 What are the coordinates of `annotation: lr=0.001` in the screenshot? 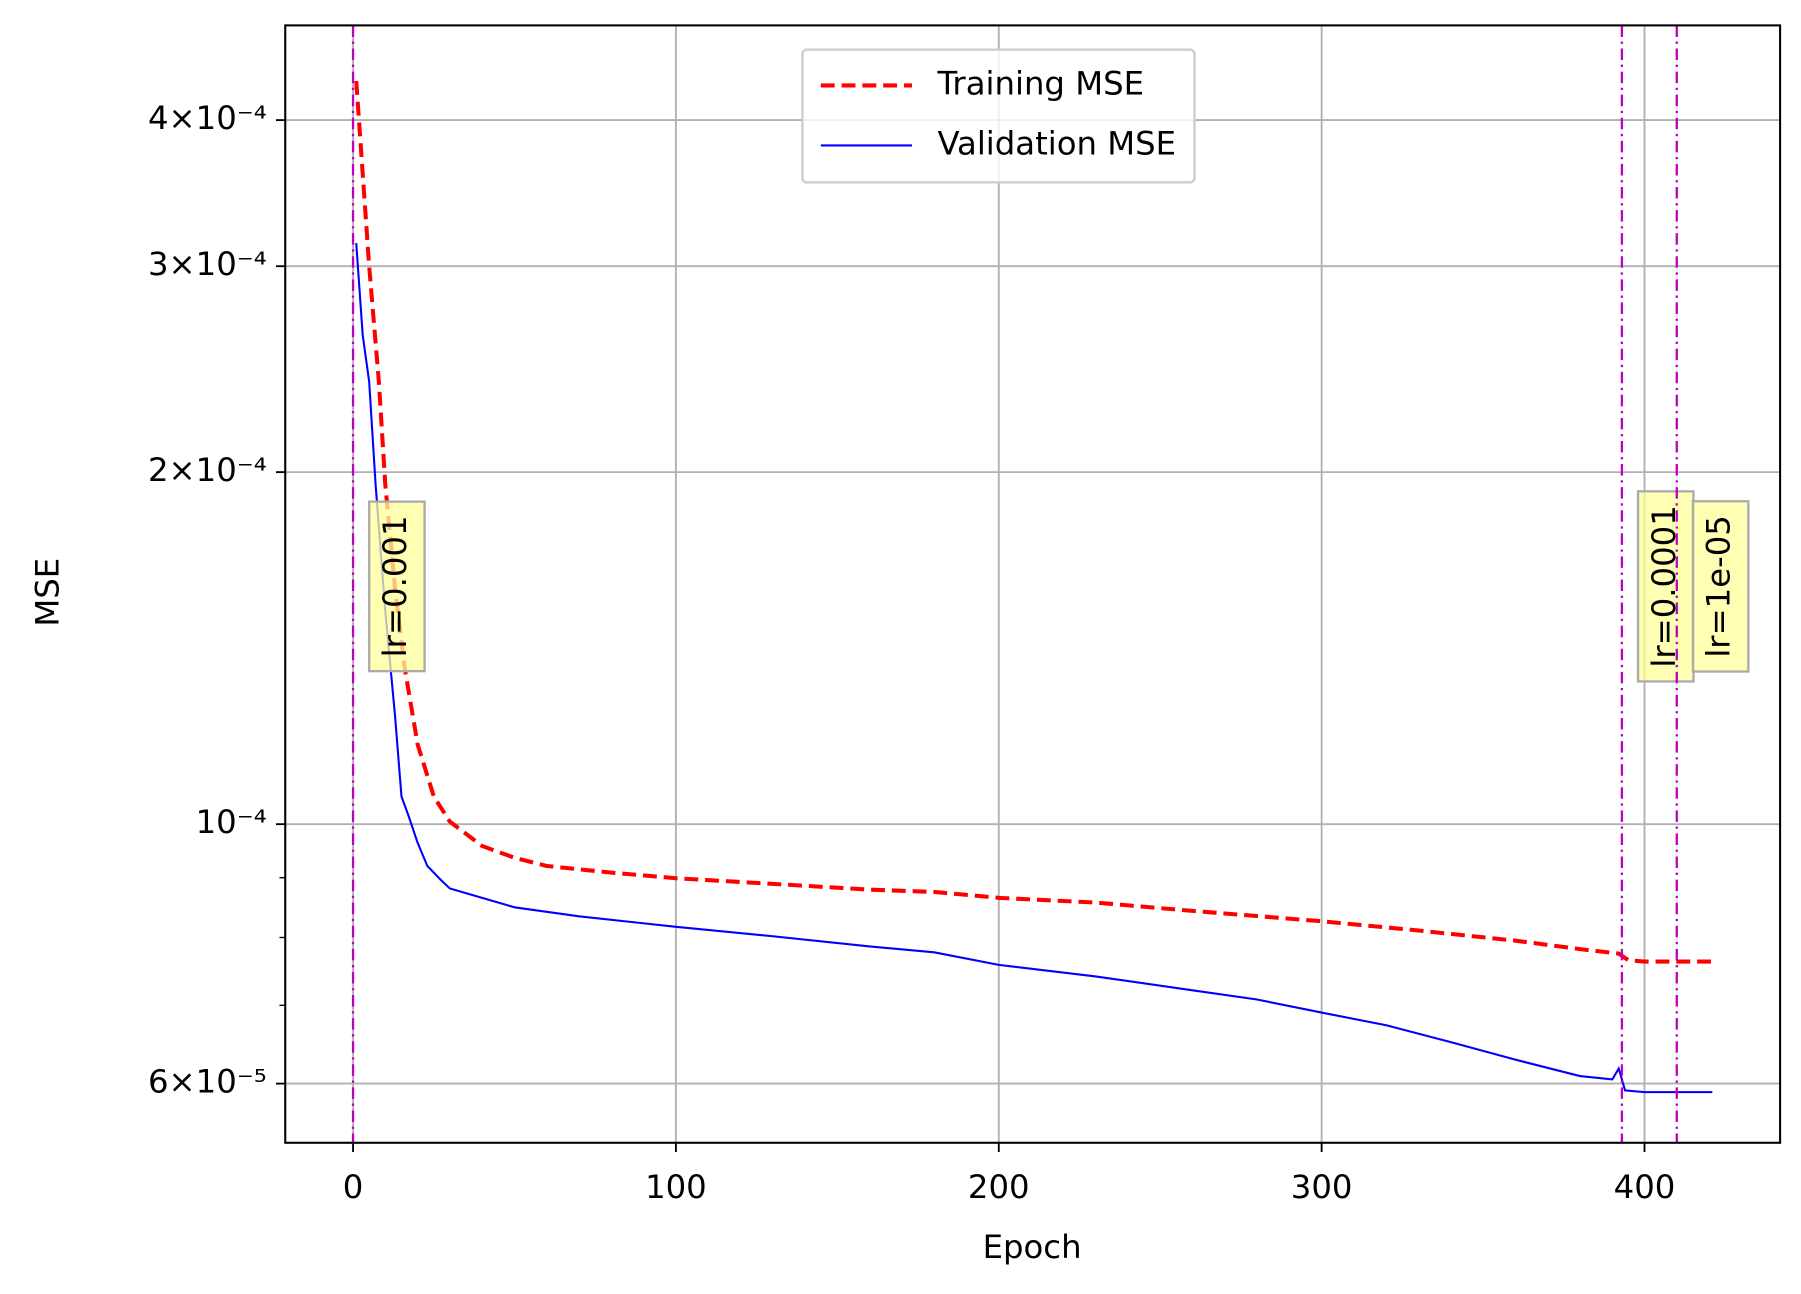 It's located at (395, 586).